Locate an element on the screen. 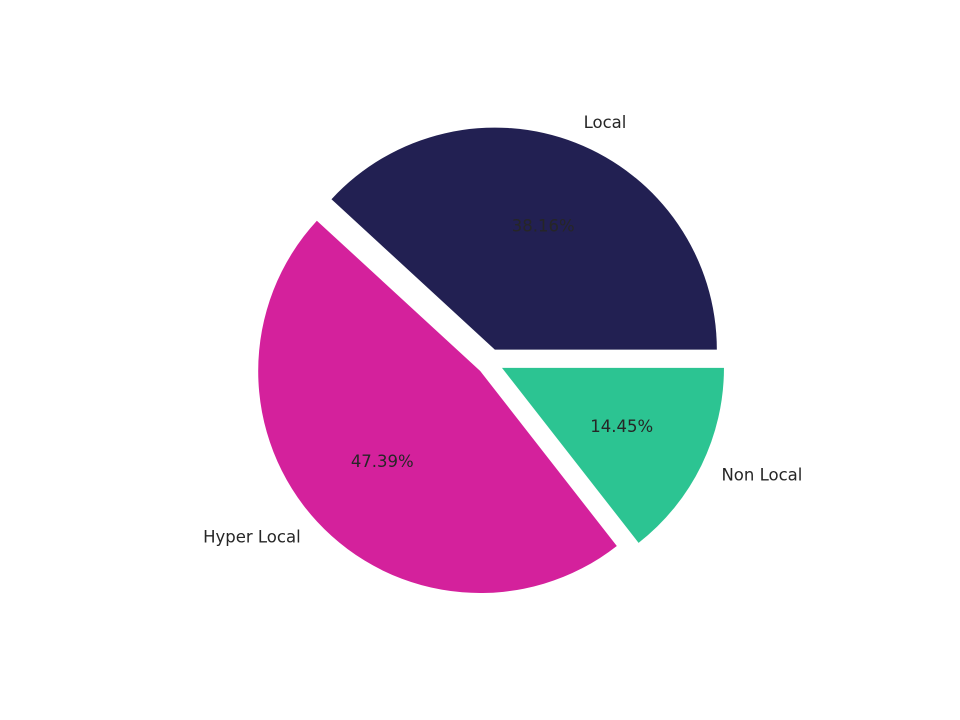 The height and width of the screenshot is (720, 960). pie-slice-non-local is located at coordinates (612, 455).